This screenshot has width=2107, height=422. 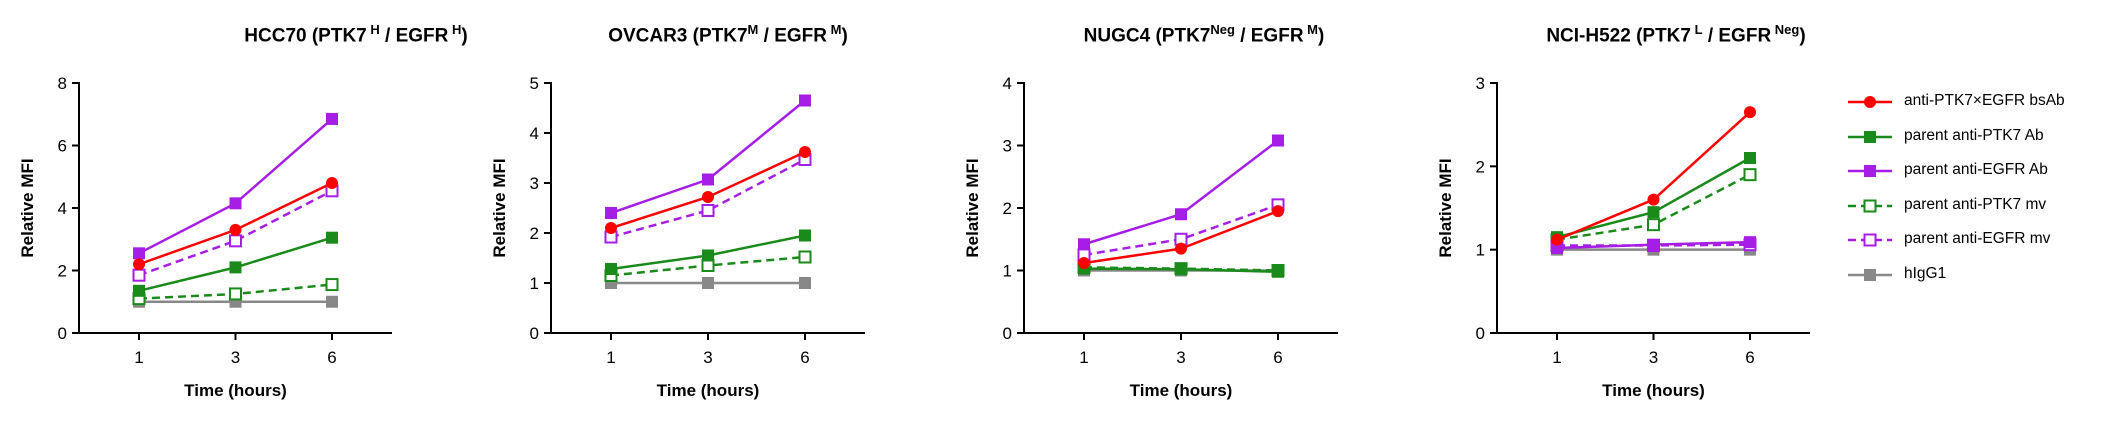 I want to click on chart-panel-1: 0 1 2 3 4 5 1 3 6 Time (hours) Relative MFI, so click(x=677, y=237).